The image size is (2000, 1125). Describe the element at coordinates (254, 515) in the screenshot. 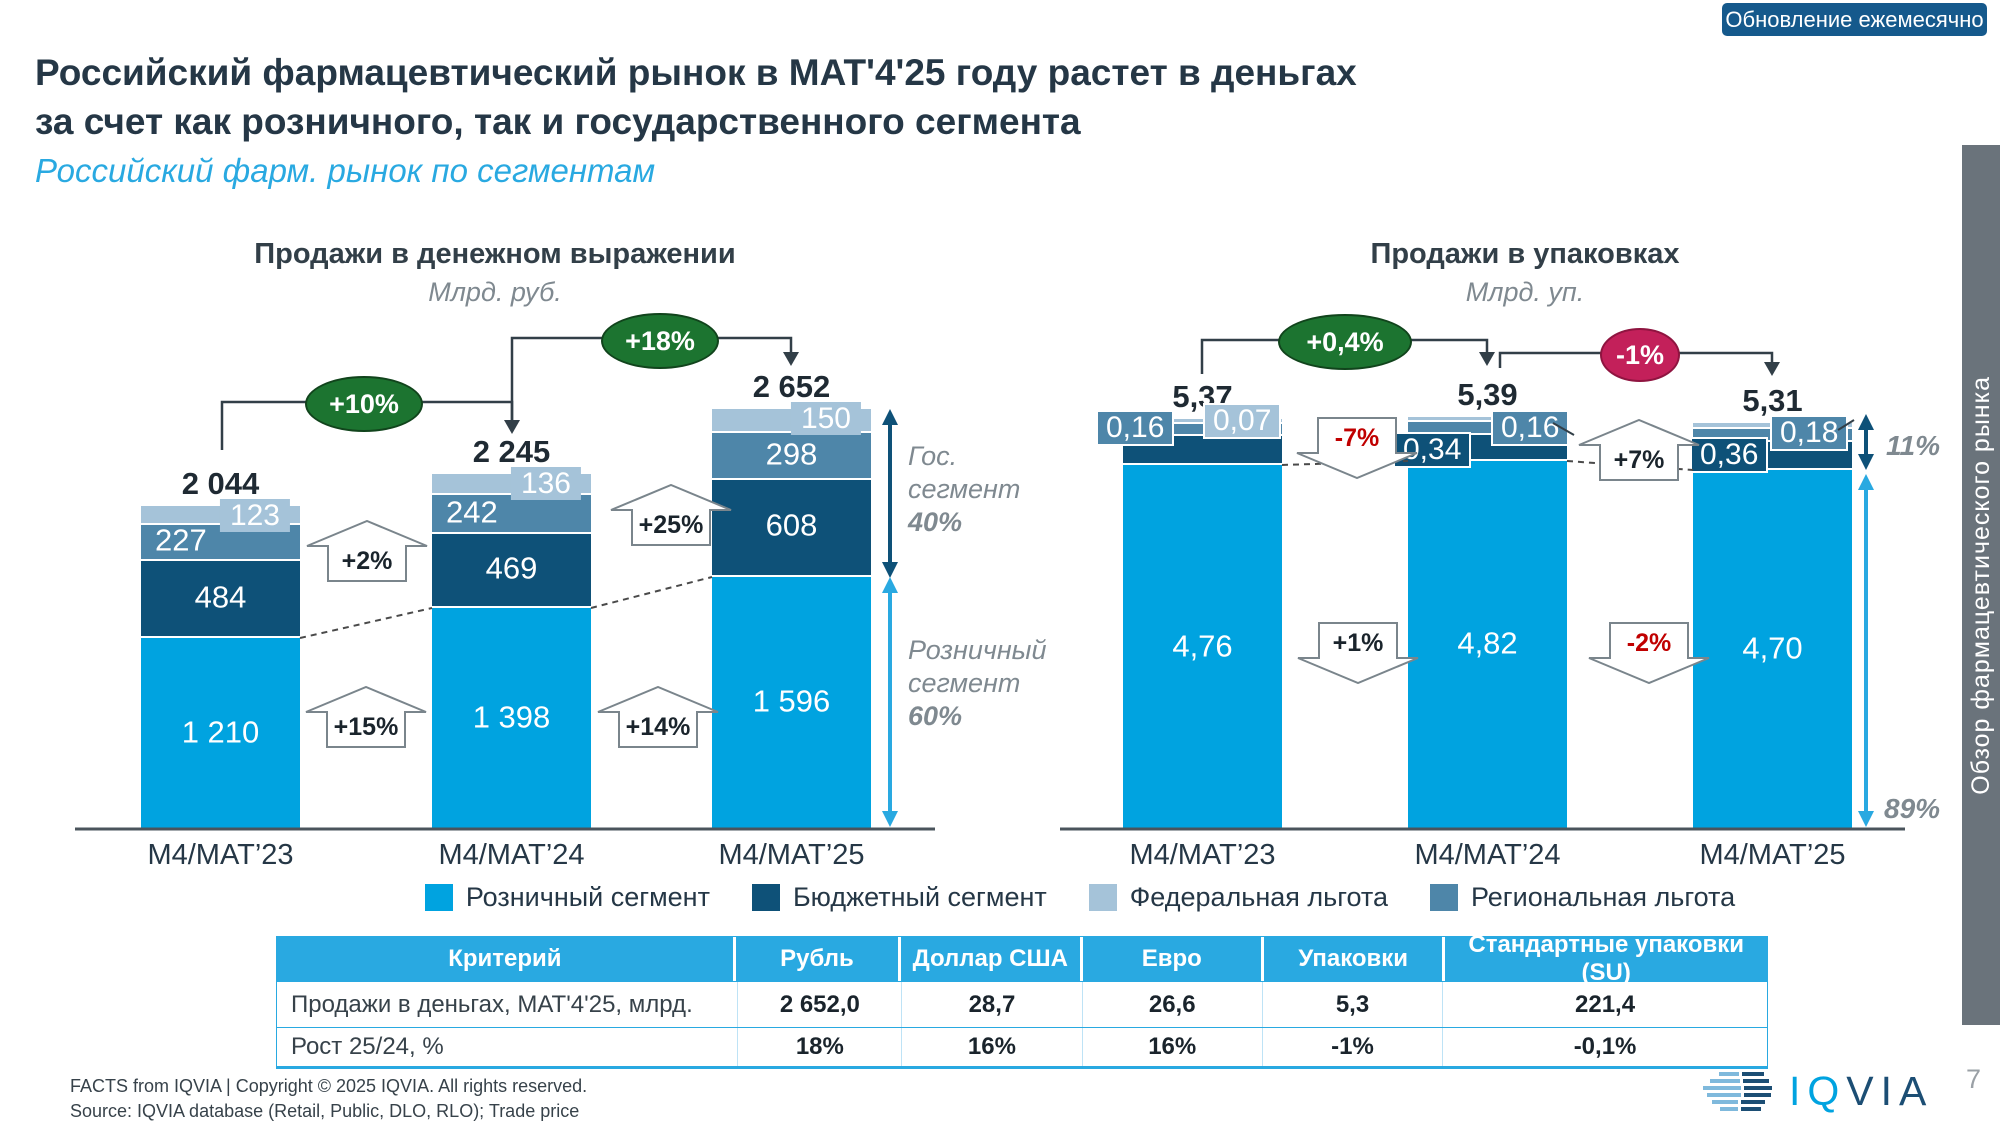

I see `segment-value-box-federal: 123` at that location.